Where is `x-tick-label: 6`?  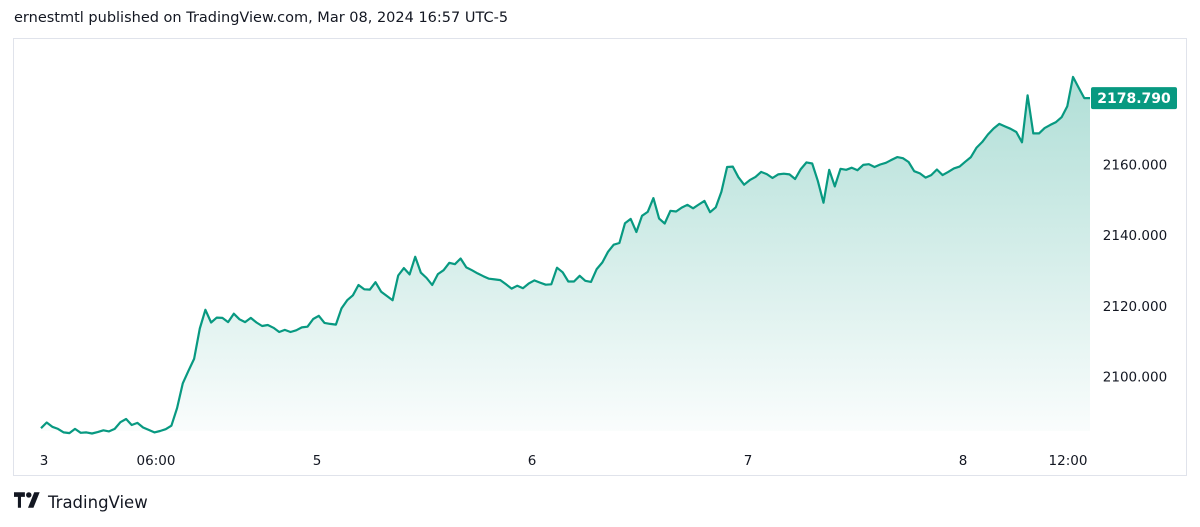
x-tick-label: 6 is located at coordinates (532, 461).